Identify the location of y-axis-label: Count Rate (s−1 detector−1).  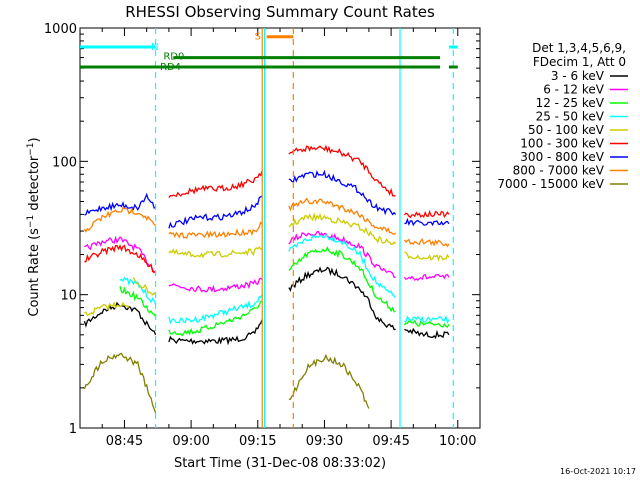
(34, 226).